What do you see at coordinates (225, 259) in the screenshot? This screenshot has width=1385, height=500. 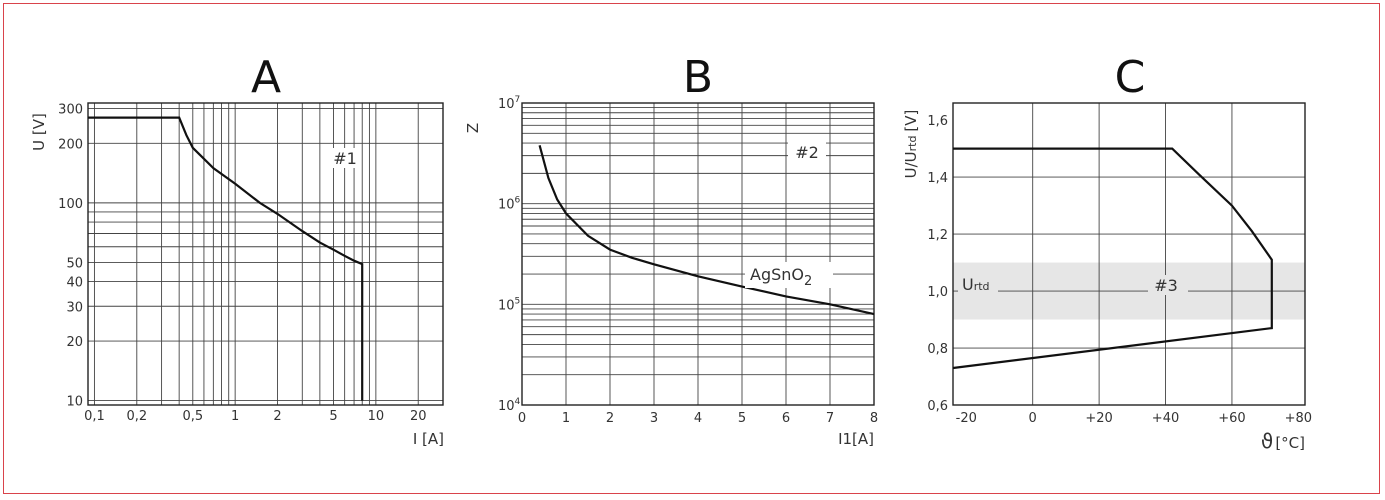 I see `panel-a-curve` at bounding box center [225, 259].